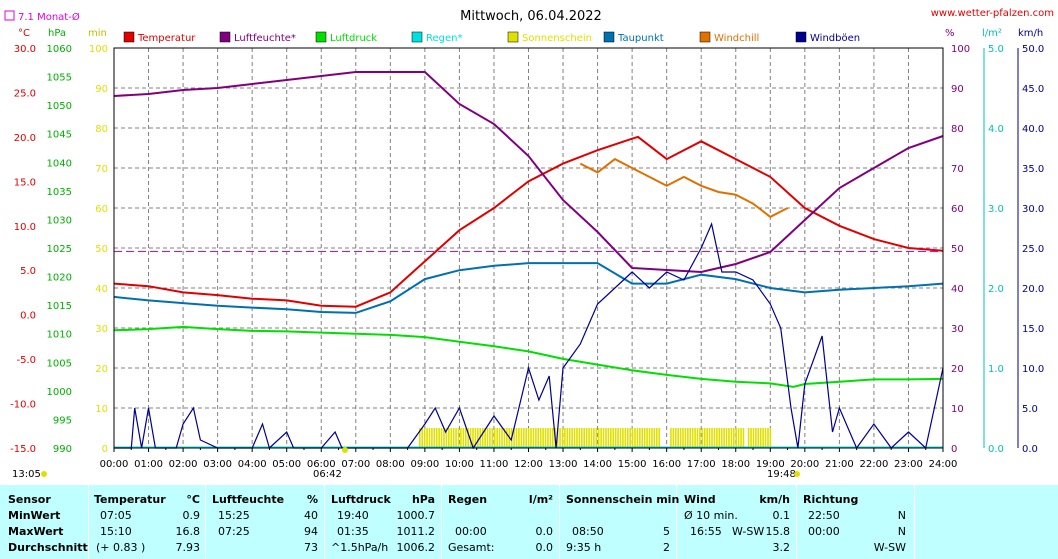 The height and width of the screenshot is (559, 1058). I want to click on y-tick-rain: 5.0, so click(996, 49).